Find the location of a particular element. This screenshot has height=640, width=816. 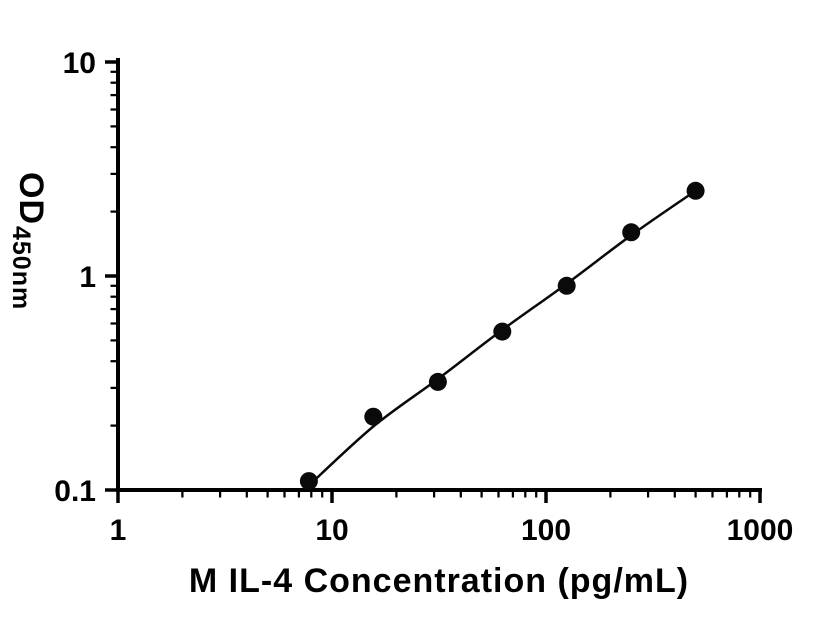

y-axis-title: OD450nm is located at coordinates (28, 241).